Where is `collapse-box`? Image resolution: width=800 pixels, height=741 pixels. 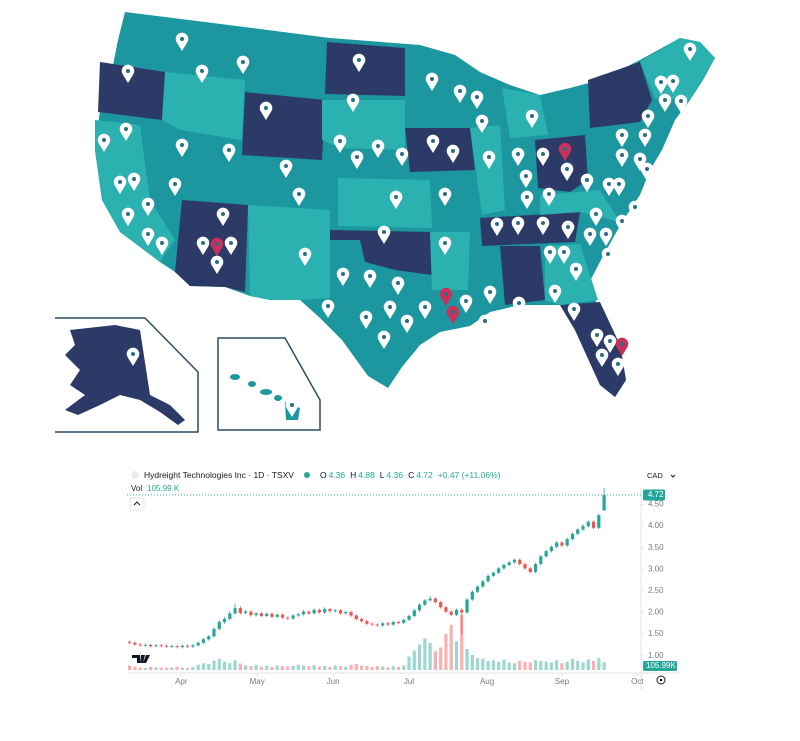
collapse-box is located at coordinates (137, 504).